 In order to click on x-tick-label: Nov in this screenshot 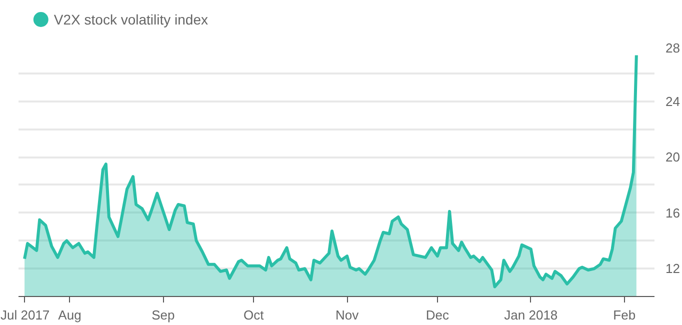, I will do `click(347, 315)`.